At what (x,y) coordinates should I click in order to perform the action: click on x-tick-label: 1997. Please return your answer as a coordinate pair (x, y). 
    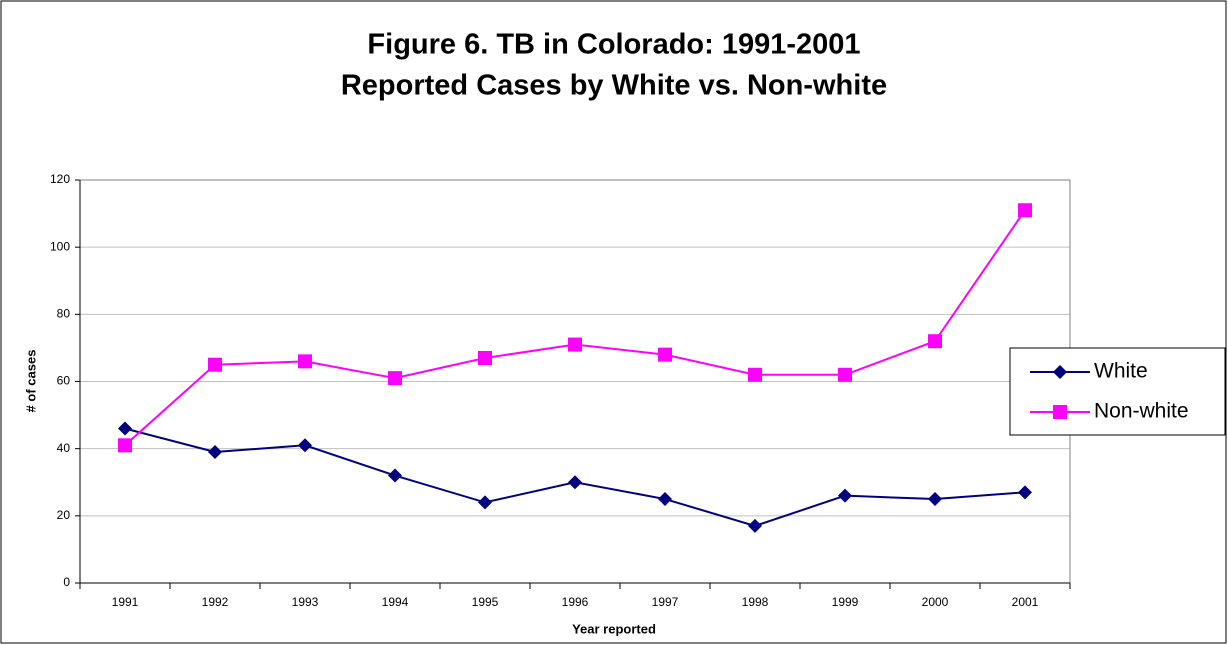
    Looking at the image, I should click on (665, 602).